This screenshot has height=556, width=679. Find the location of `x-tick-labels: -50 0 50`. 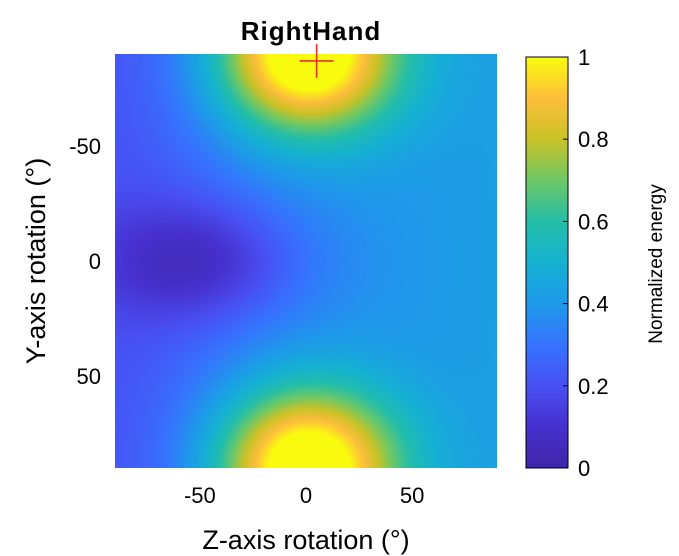

x-tick-labels: -50 0 50 is located at coordinates (304, 495).